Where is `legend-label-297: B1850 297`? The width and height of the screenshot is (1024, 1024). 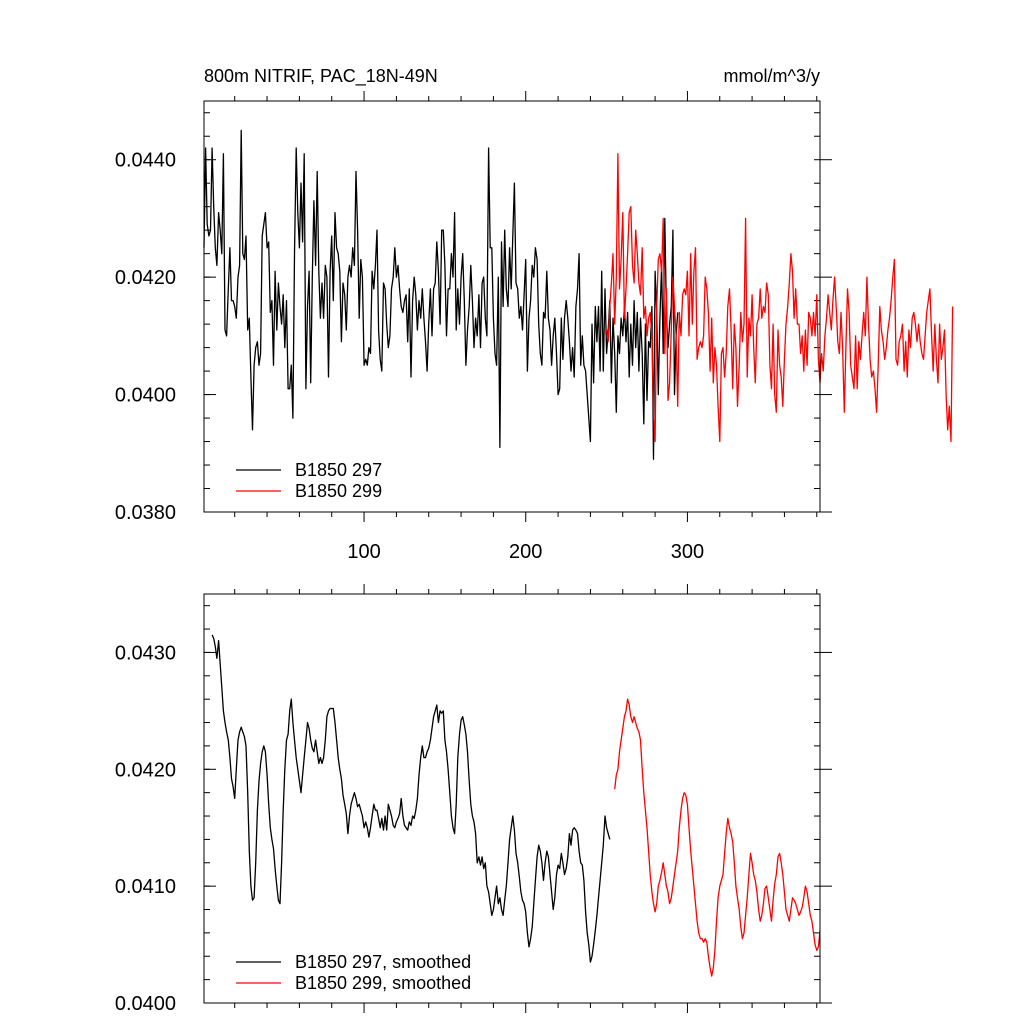
legend-label-297: B1850 297 is located at coordinates (338, 470).